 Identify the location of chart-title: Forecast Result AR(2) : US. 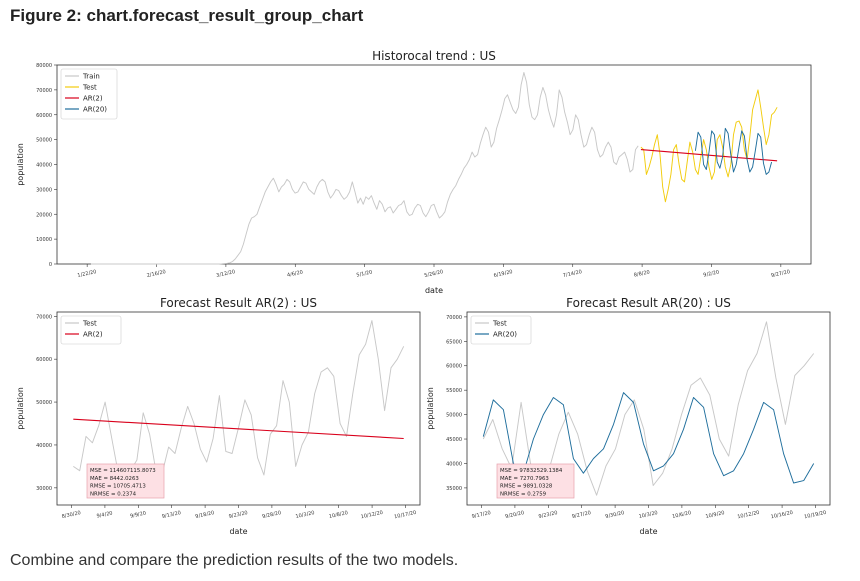
(238, 303).